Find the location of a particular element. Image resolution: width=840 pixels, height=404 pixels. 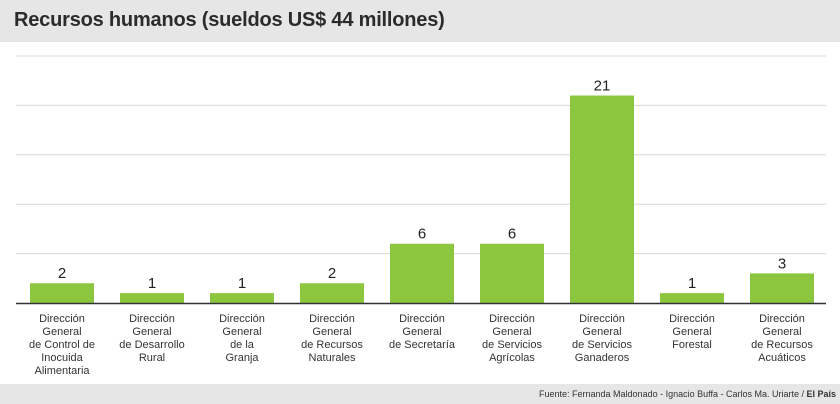

category-label-line: Naturales is located at coordinates (332, 358).